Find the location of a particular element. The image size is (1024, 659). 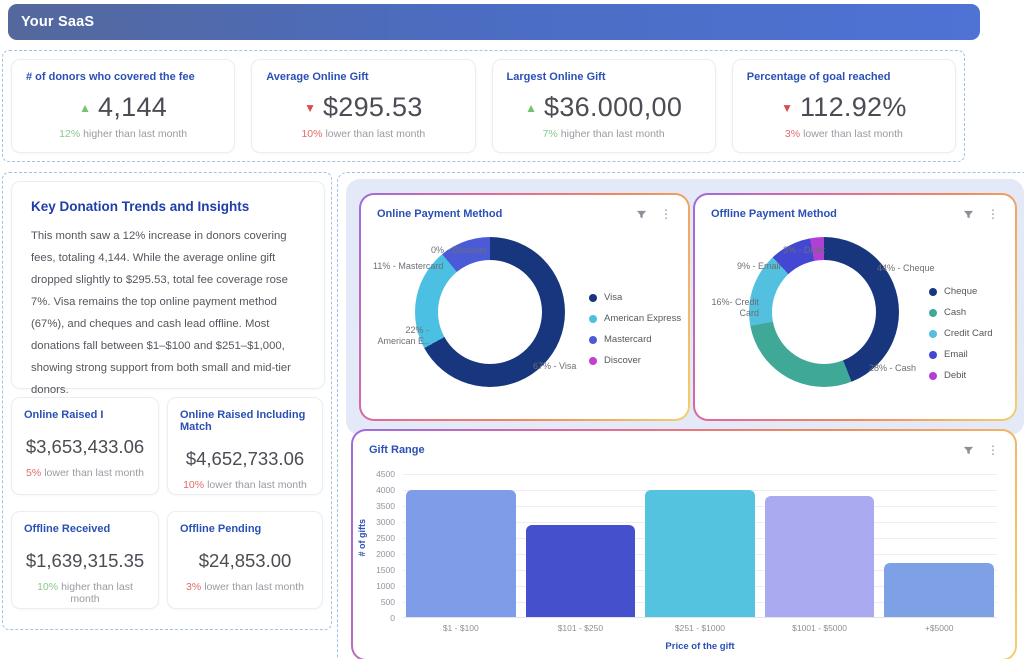

y-axis-ticks: 4500 4000 3500 3000 2500 2000 1500 1000 500 0 is located at coordinates (382, 546).